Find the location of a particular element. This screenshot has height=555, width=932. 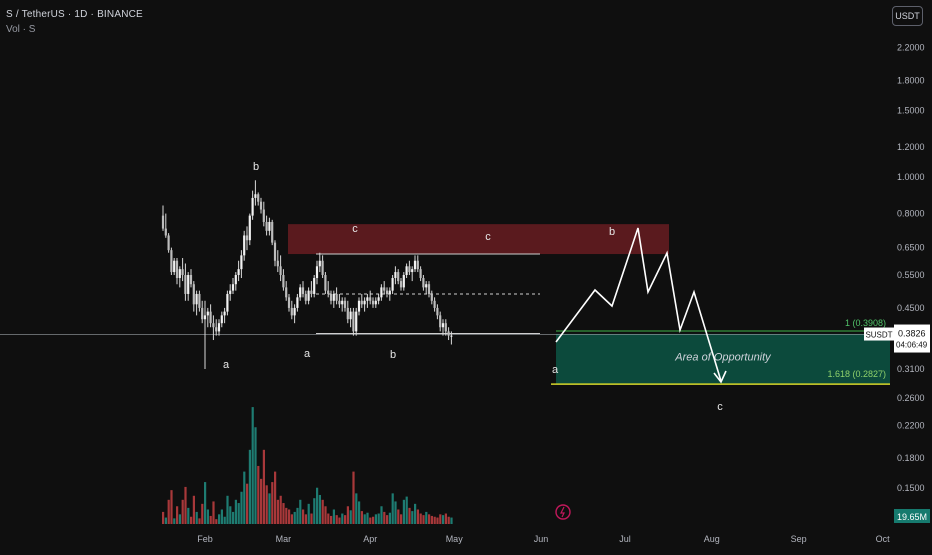

wave-label: a is located at coordinates (555, 370).